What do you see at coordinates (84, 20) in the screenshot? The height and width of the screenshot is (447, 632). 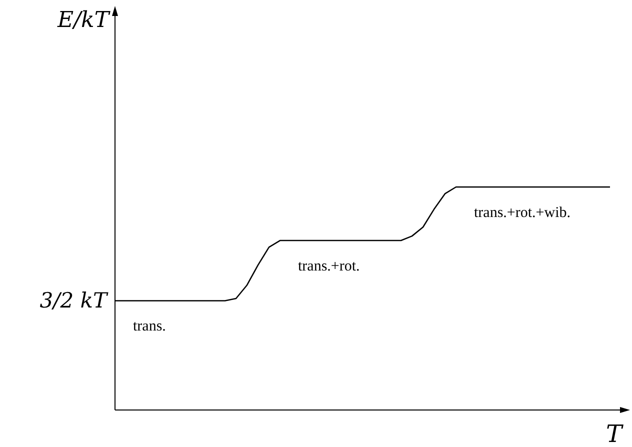 I see `text: E/kT` at bounding box center [84, 20].